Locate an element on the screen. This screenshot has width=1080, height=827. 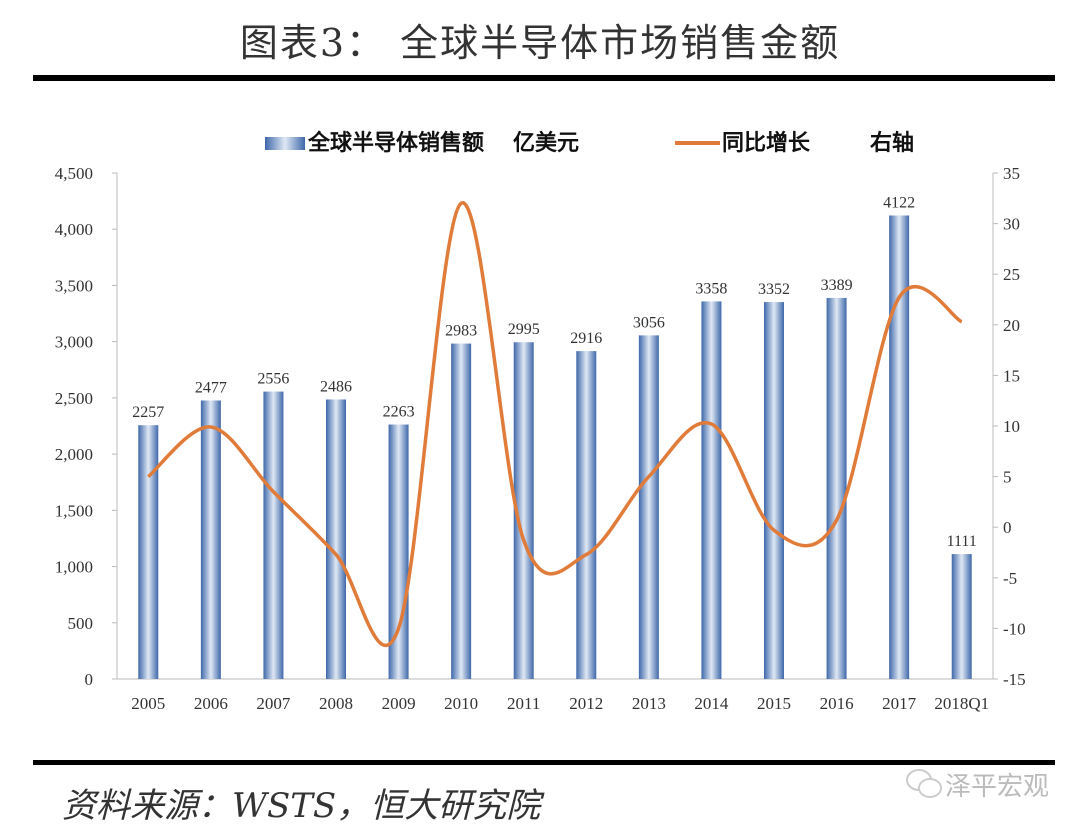
bar-data-label: 2263 is located at coordinates (399, 412).